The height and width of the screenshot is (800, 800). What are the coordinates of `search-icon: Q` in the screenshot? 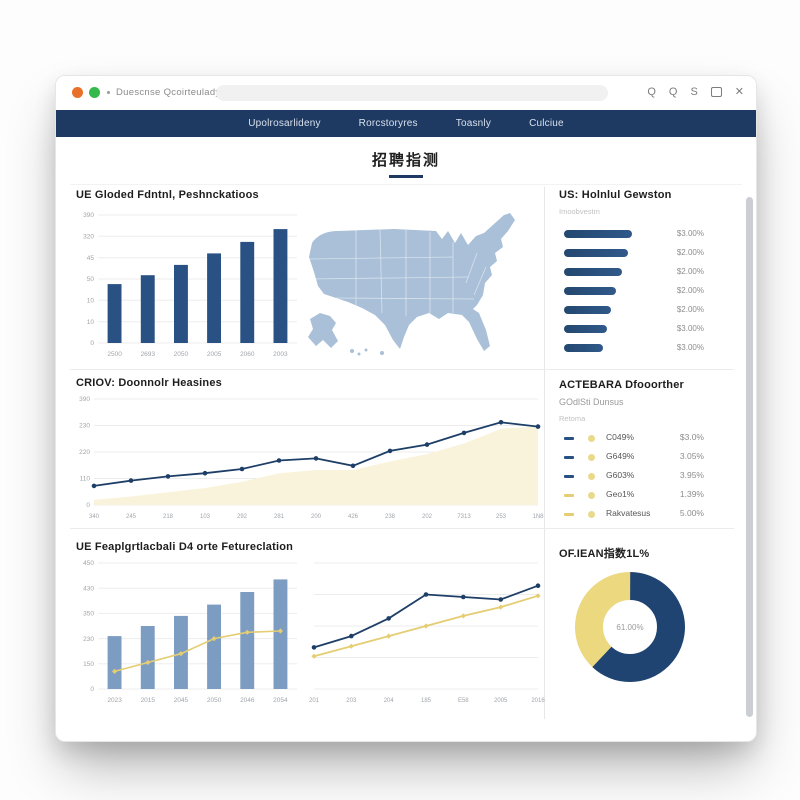 It's located at (651, 92).